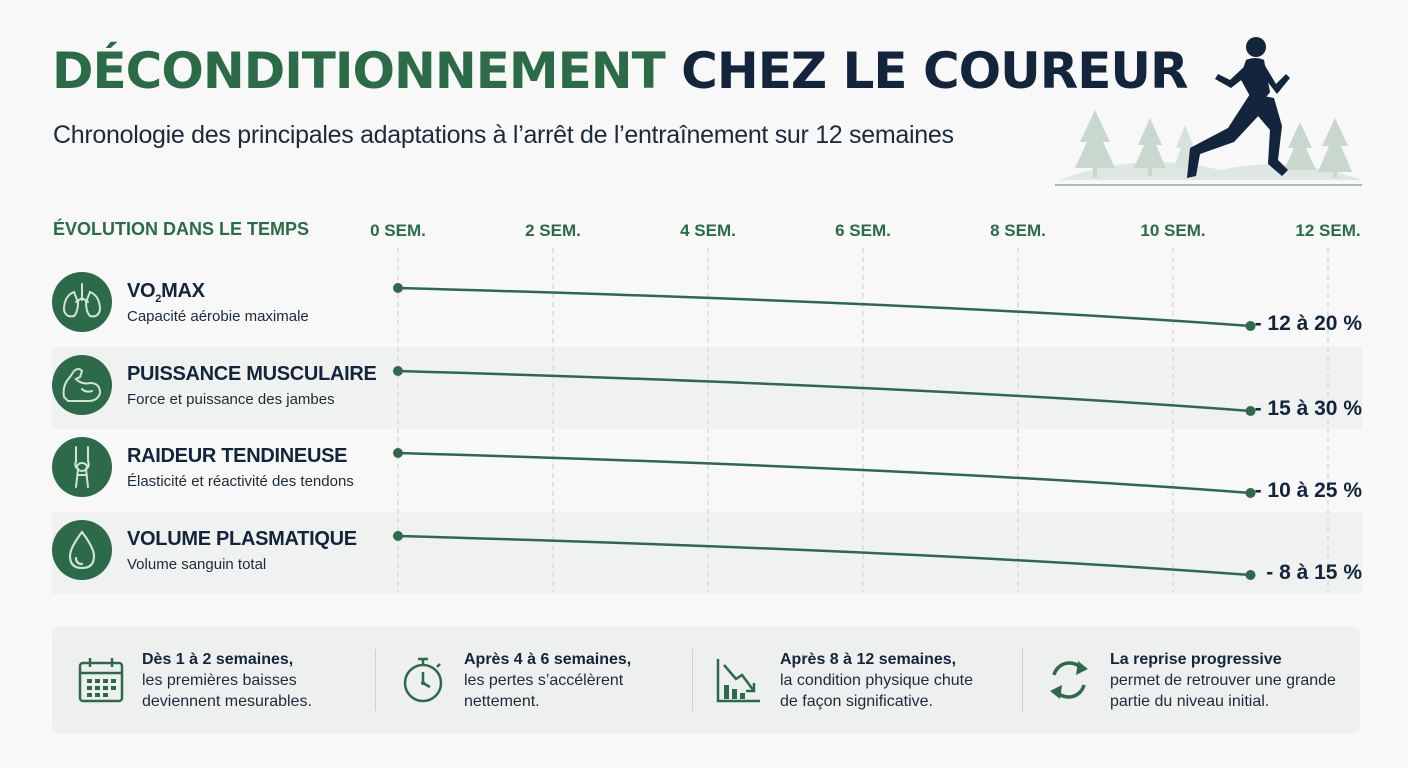 The height and width of the screenshot is (768, 1408). What do you see at coordinates (708, 230) in the screenshot?
I see `x-tick-label: 4 SEM.` at bounding box center [708, 230].